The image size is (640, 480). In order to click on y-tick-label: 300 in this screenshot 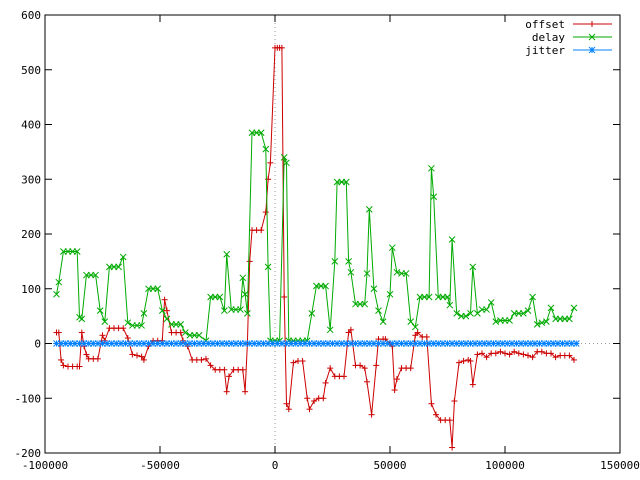, I will do `click(31, 179)`.